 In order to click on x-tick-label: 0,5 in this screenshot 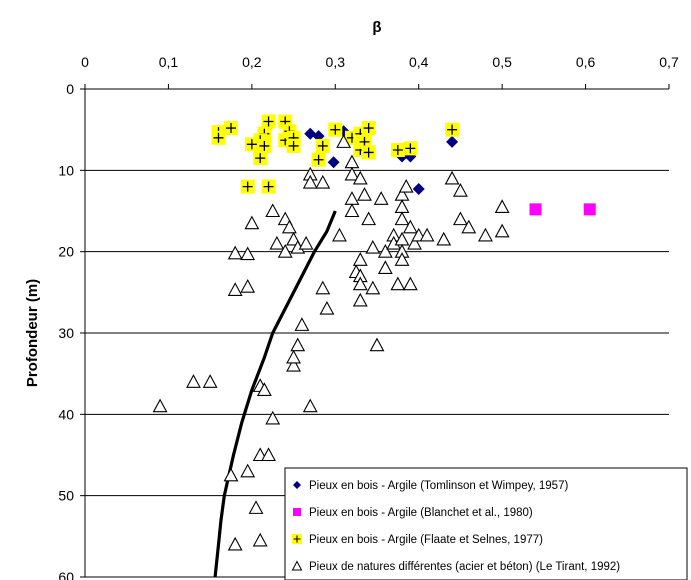, I will do `click(502, 62)`.